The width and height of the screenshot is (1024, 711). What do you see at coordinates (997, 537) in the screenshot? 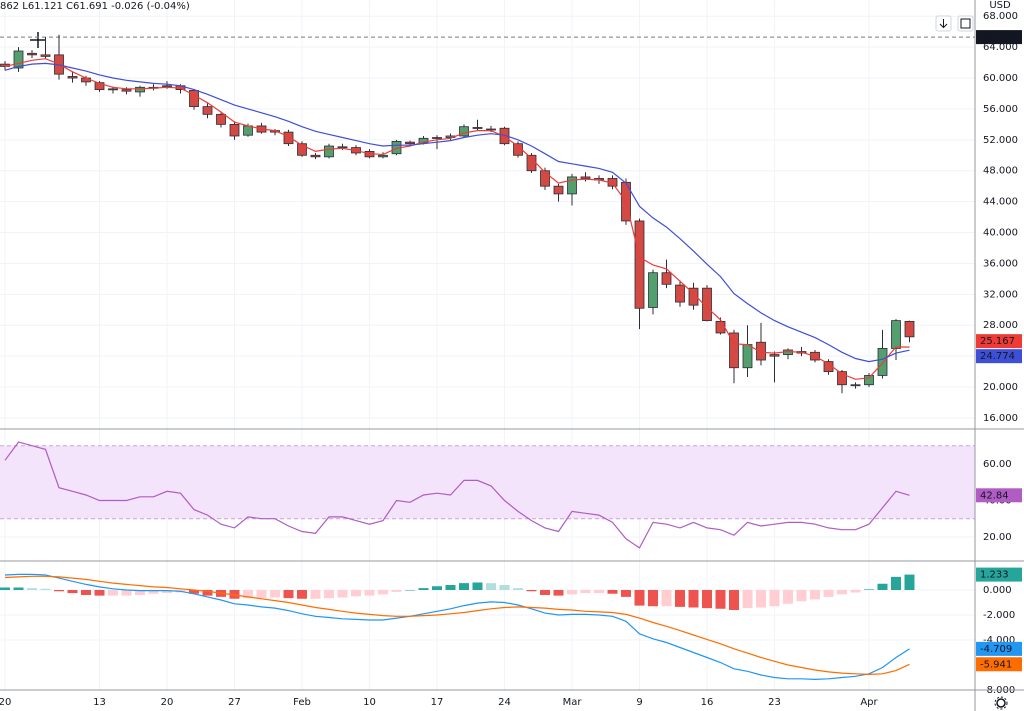
I see `y-tick-label: 20.00` at bounding box center [997, 537].